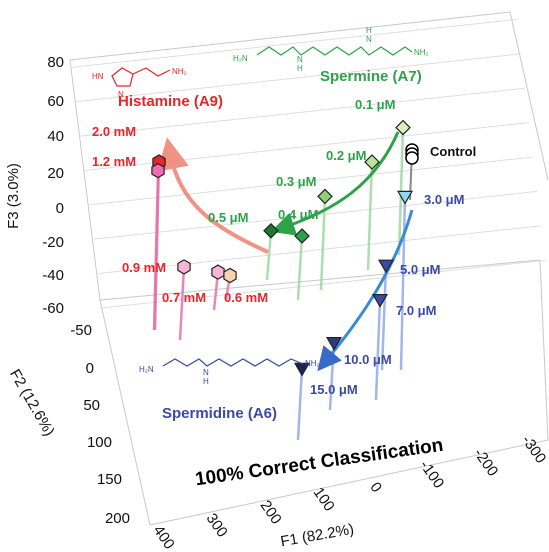  What do you see at coordinates (53, 308) in the screenshot?
I see `z-tick-label: -60` at bounding box center [53, 308].